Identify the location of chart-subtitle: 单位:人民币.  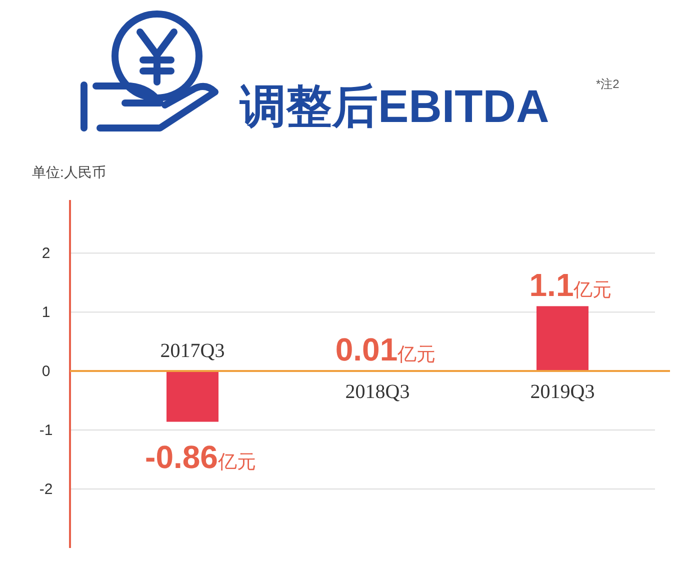
(69, 172).